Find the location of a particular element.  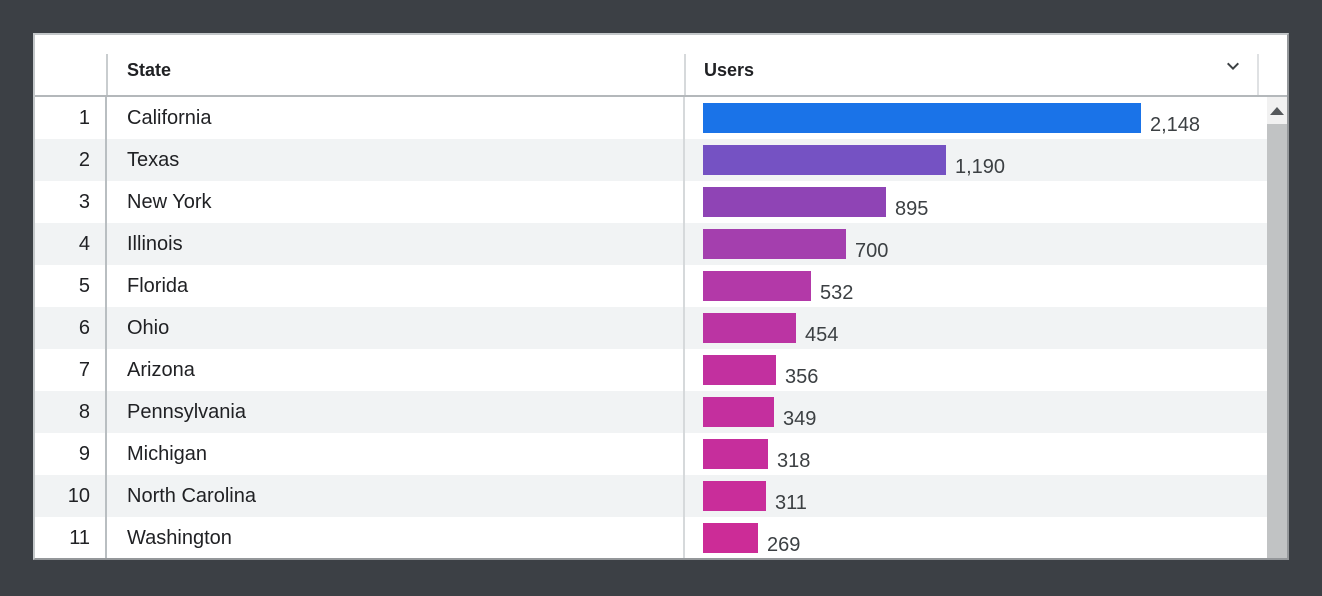

users-value: 311 is located at coordinates (791, 502).